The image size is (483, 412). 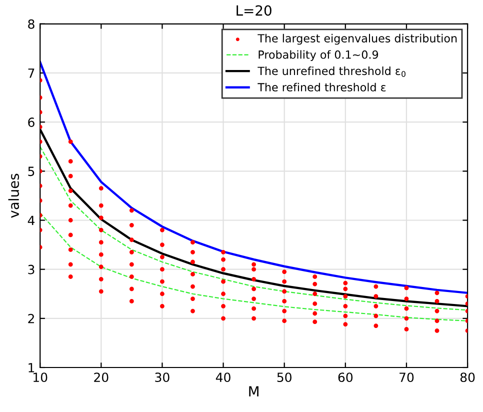 I want to click on x-tick-label: 30, so click(x=162, y=377).